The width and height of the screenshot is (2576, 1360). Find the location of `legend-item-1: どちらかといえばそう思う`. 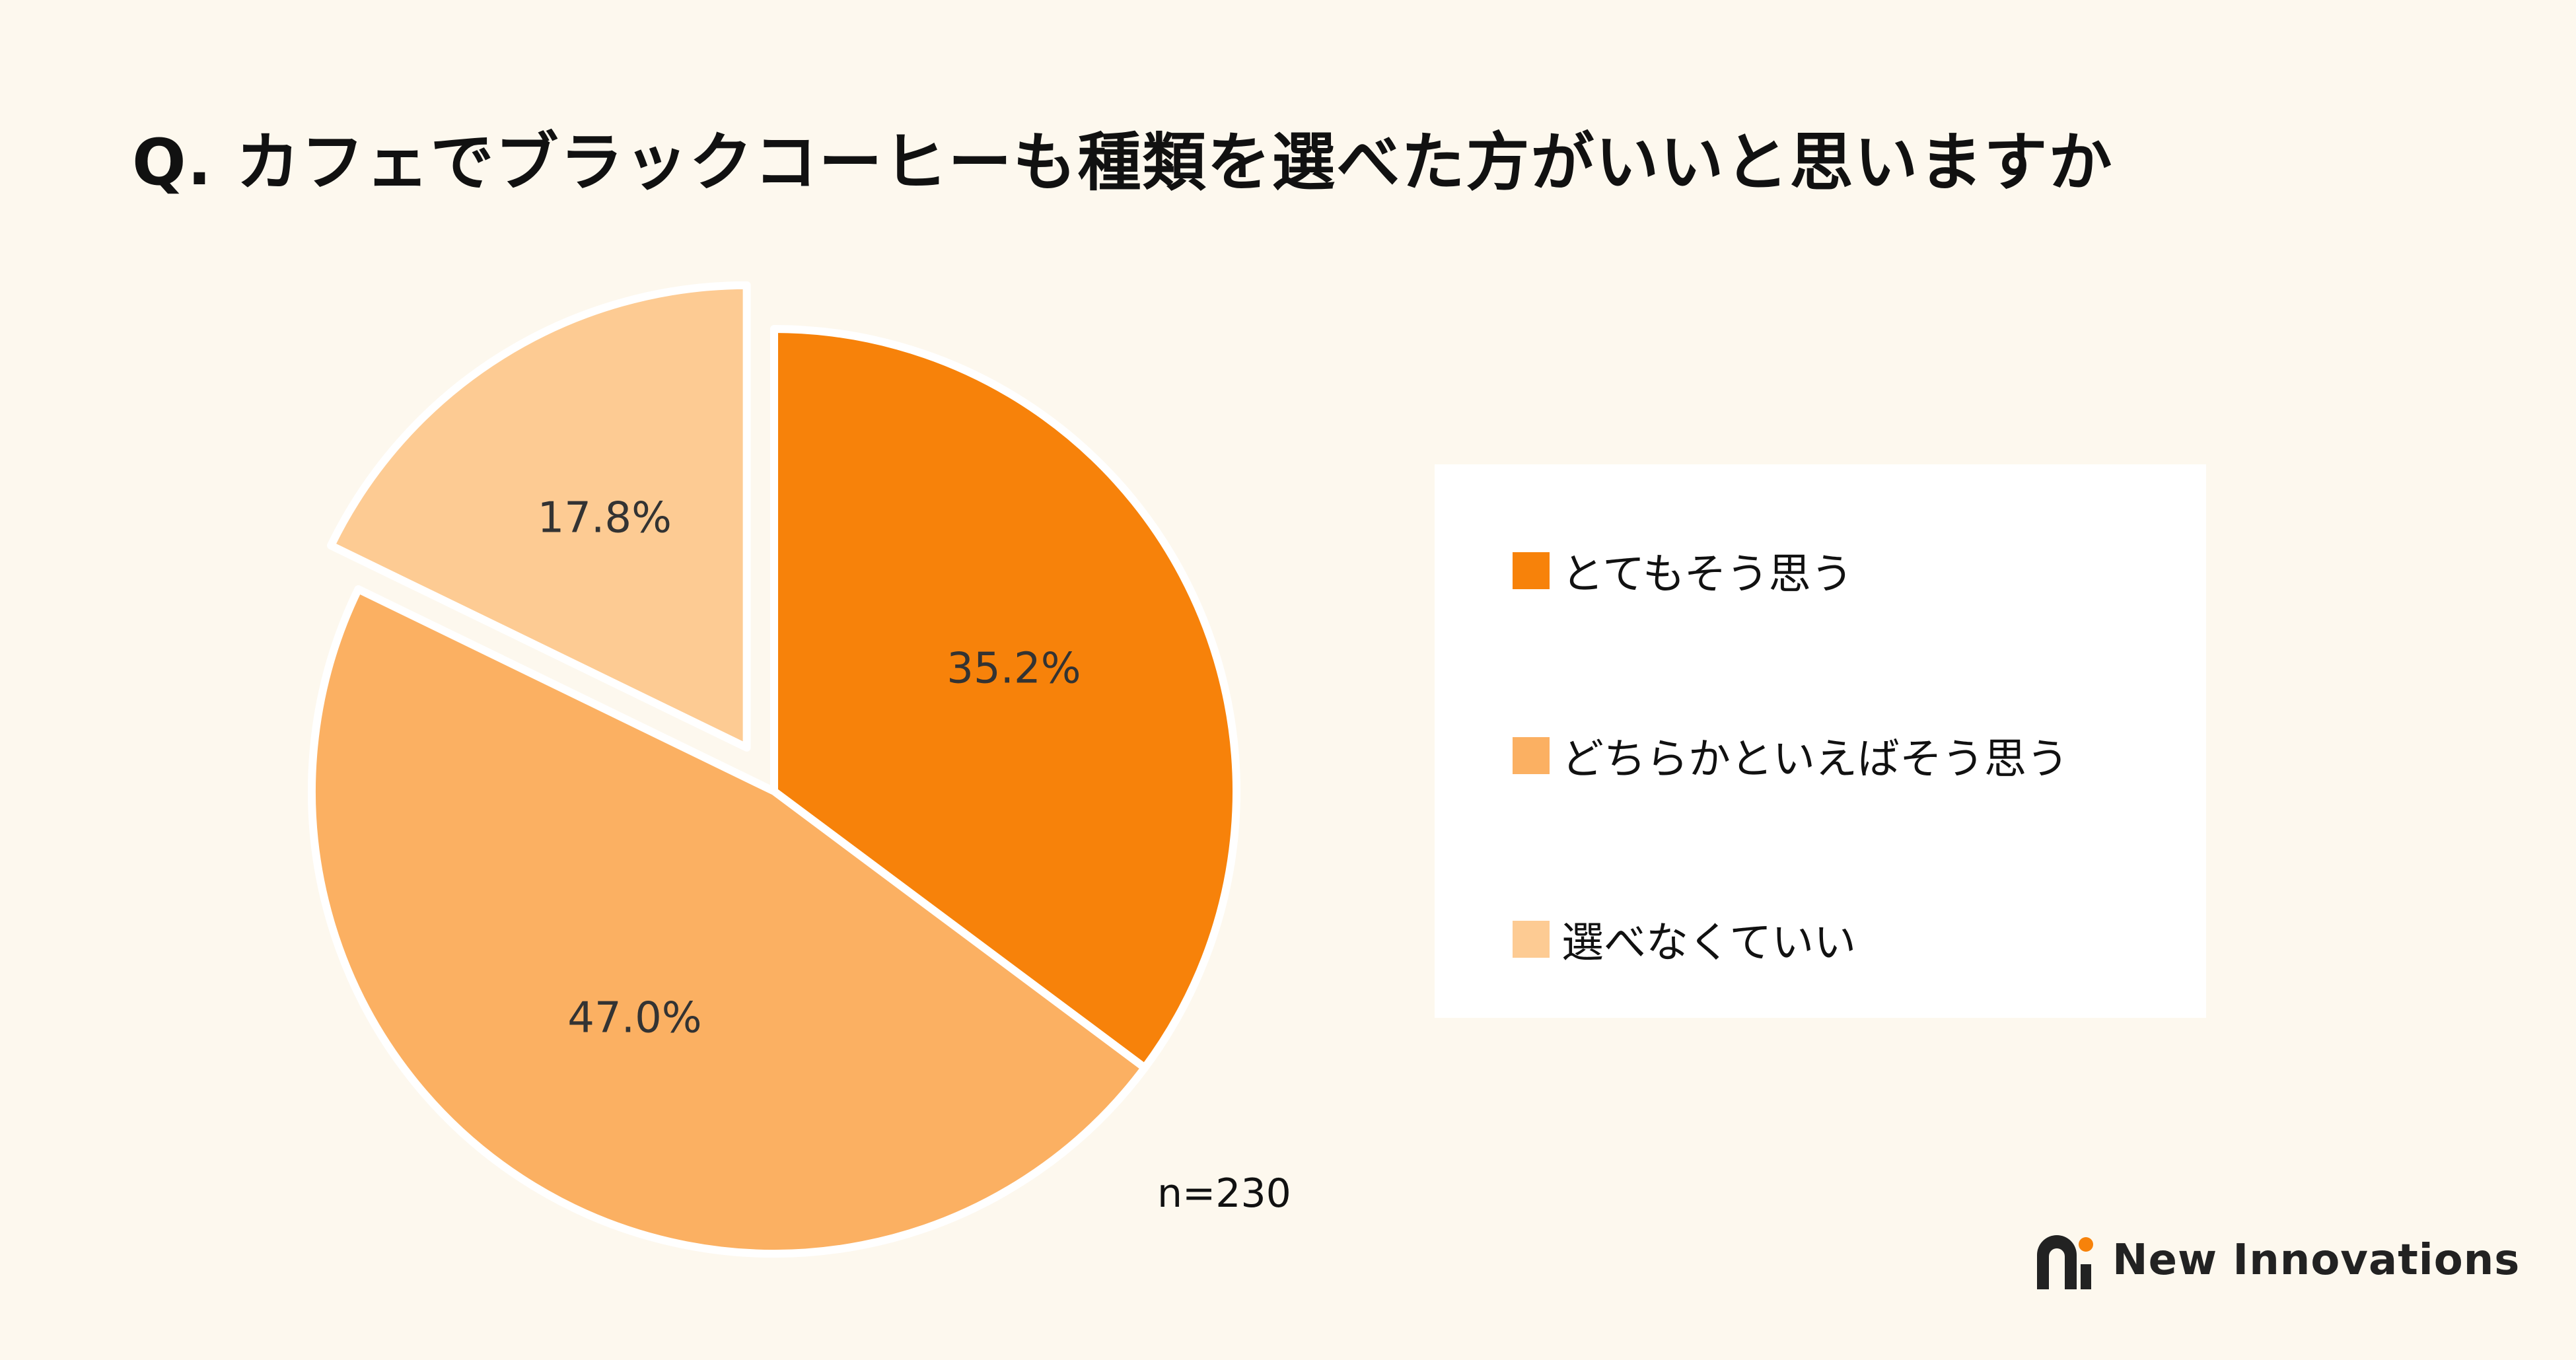

legend-item-1: どちらかといえばそう思う is located at coordinates (1791, 755).